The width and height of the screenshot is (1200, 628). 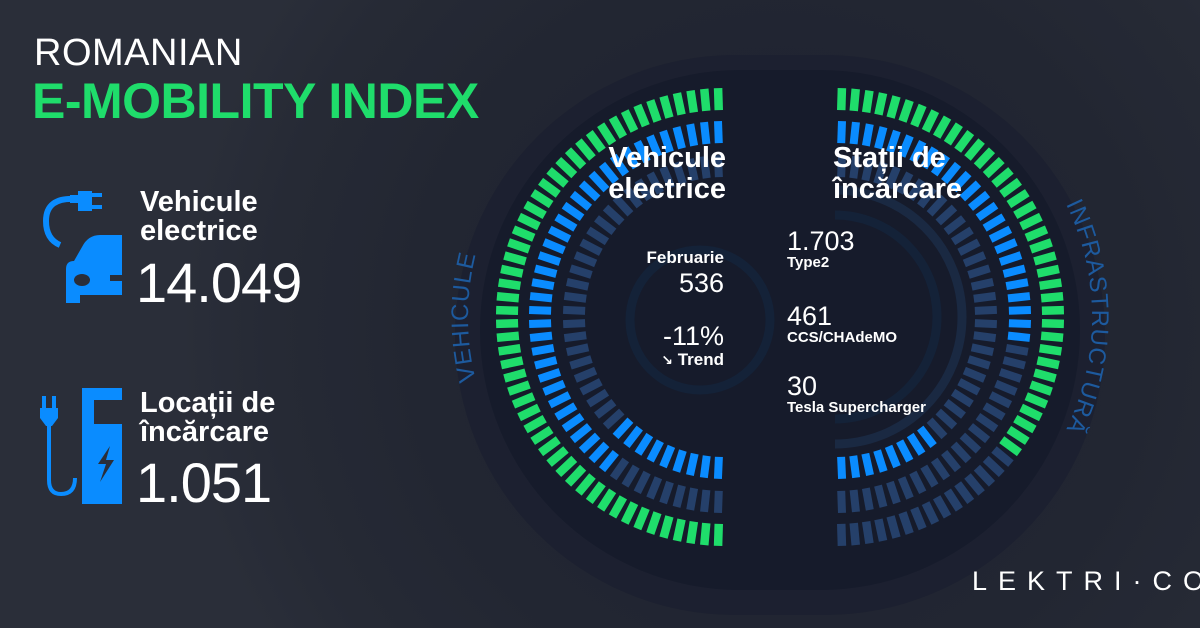 I want to click on monthly-sales: Februarie 536, so click(x=685, y=273).